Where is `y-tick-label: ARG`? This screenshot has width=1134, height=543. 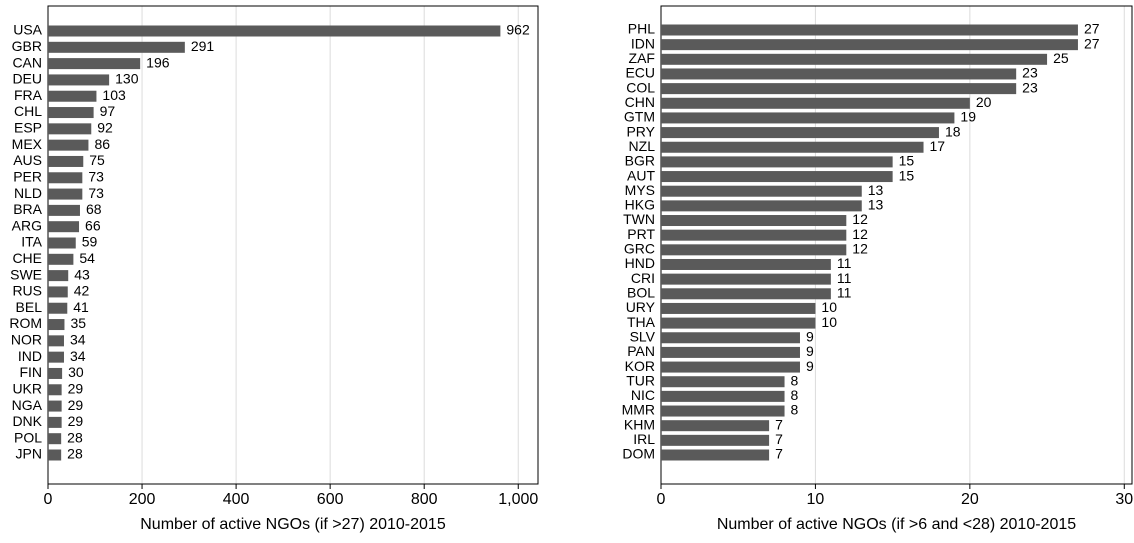
y-tick-label: ARG is located at coordinates (27, 225).